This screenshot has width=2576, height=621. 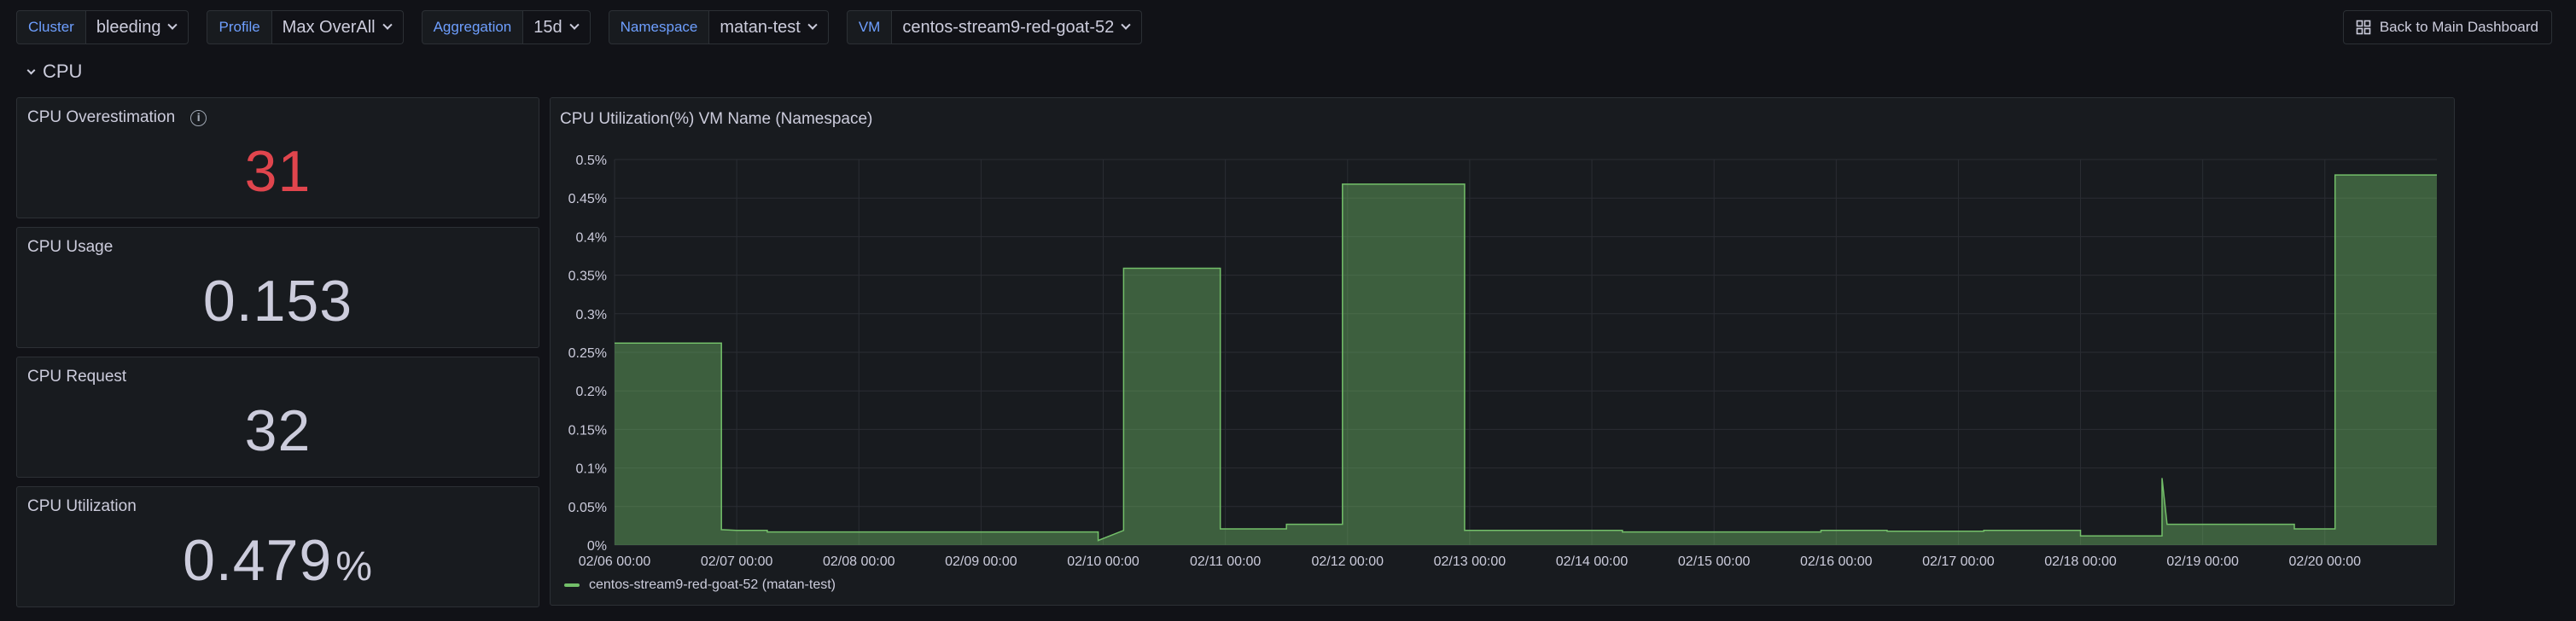 I want to click on aggregation-select: 15d, so click(x=557, y=27).